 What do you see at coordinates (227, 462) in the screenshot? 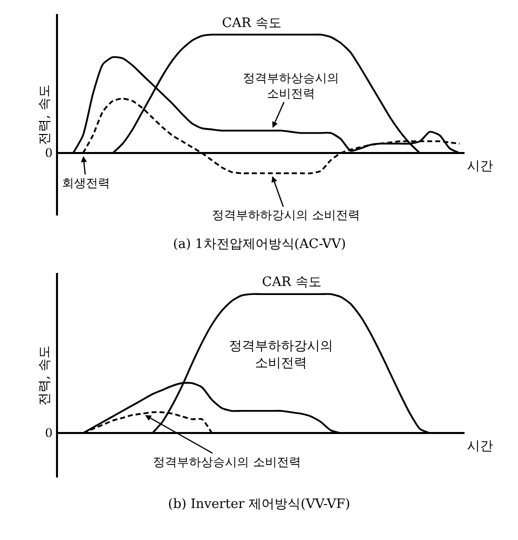
I see `text: 정격부하상승시의 소비전력` at bounding box center [227, 462].